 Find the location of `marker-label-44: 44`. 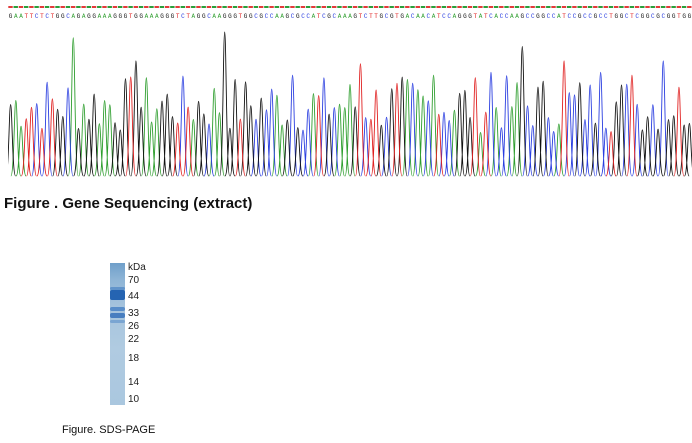

marker-label-44: 44 is located at coordinates (134, 296).